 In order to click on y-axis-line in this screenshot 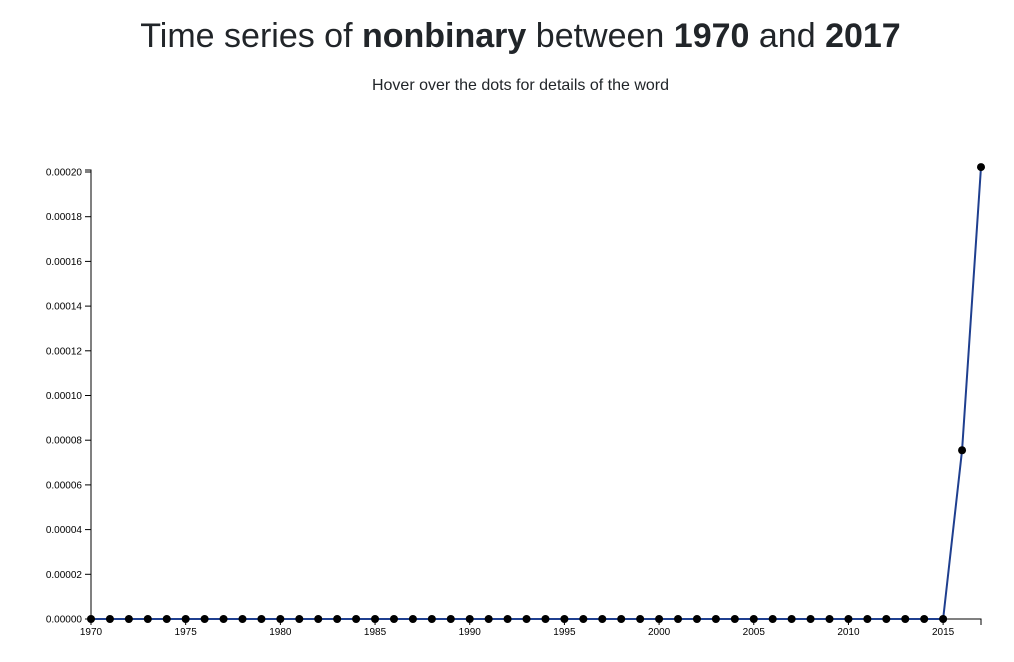, I will do `click(88, 394)`.